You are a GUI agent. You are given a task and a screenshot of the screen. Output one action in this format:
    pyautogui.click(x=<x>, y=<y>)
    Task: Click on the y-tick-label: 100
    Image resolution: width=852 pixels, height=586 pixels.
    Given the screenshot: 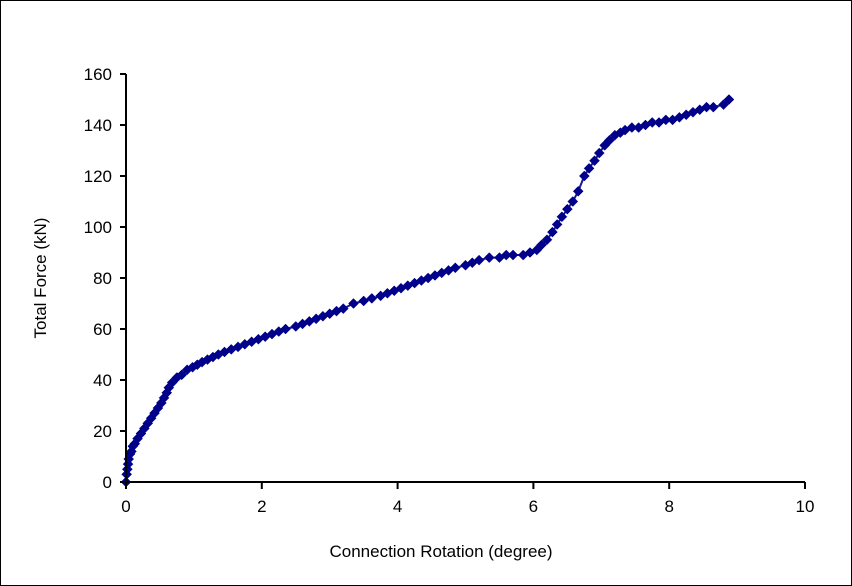 What is the action you would take?
    pyautogui.click(x=98, y=227)
    